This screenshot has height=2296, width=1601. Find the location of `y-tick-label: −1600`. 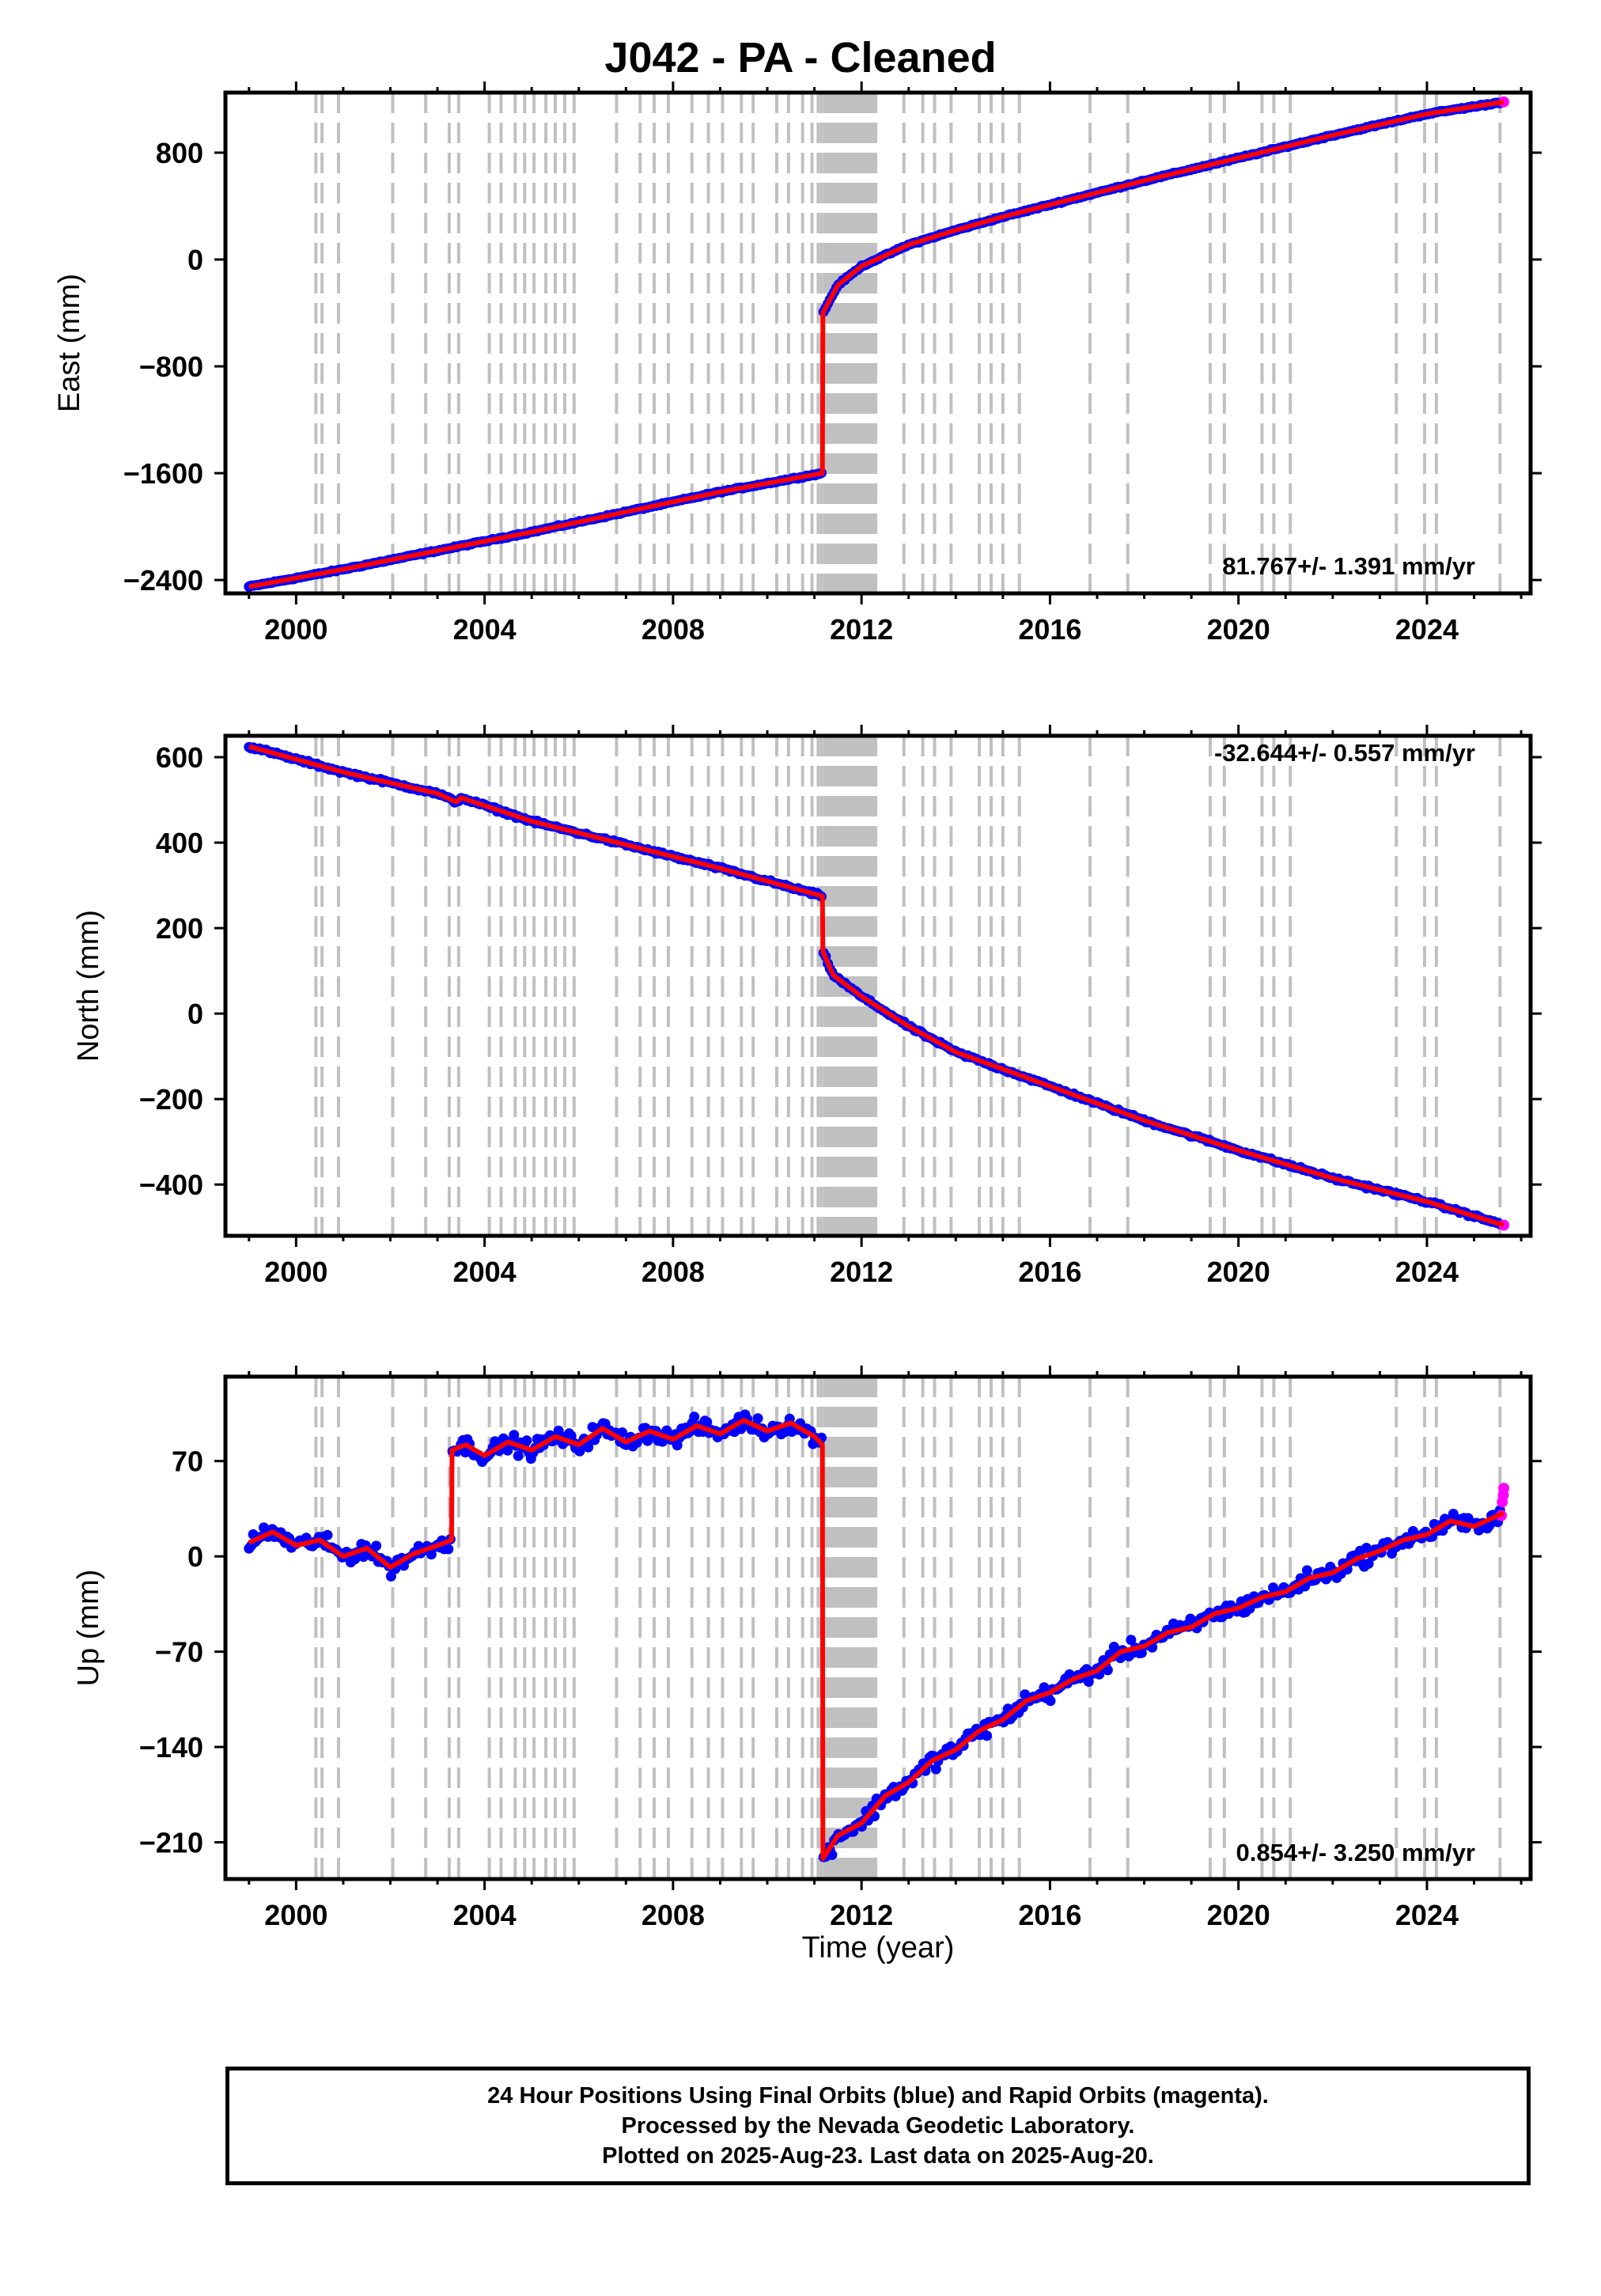

y-tick-label: −1600 is located at coordinates (163, 474).